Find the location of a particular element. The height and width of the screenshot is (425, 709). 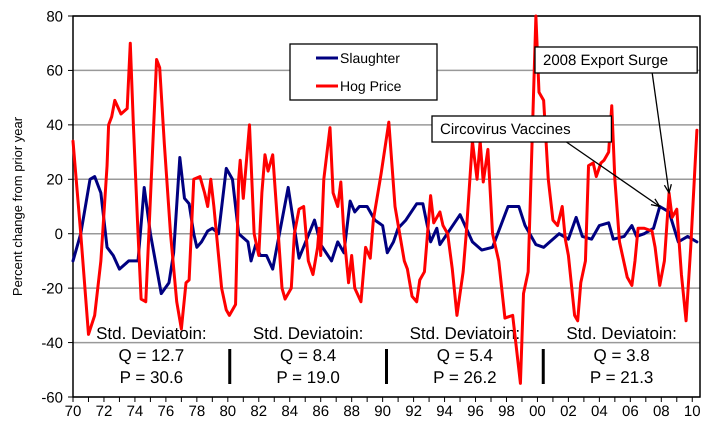

legend-label: Slaughter is located at coordinates (370, 58).